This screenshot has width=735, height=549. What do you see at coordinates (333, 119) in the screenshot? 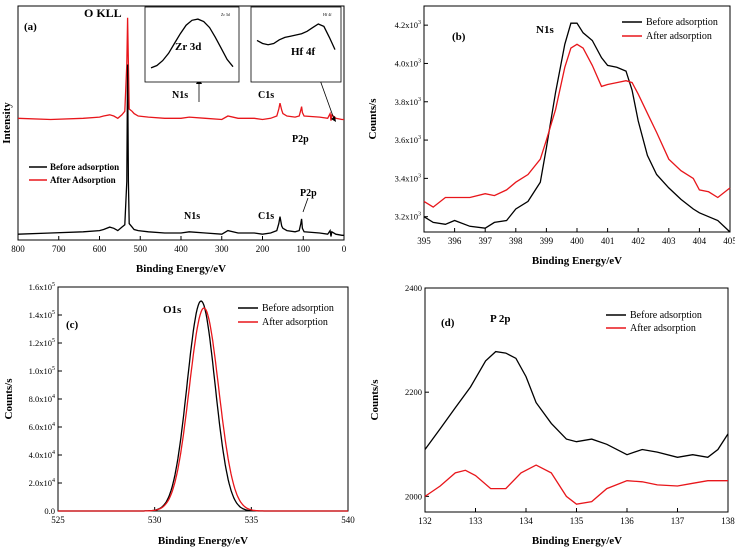
I see `inset-hf-arrowhead` at bounding box center [333, 119].